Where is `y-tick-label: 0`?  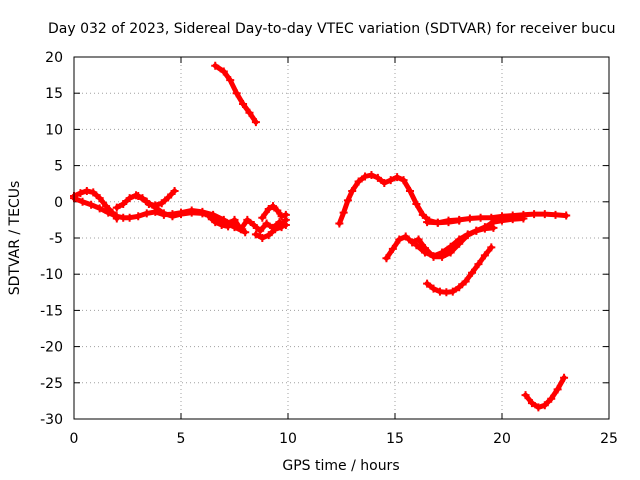 y-tick-label: 0 is located at coordinates (58, 203).